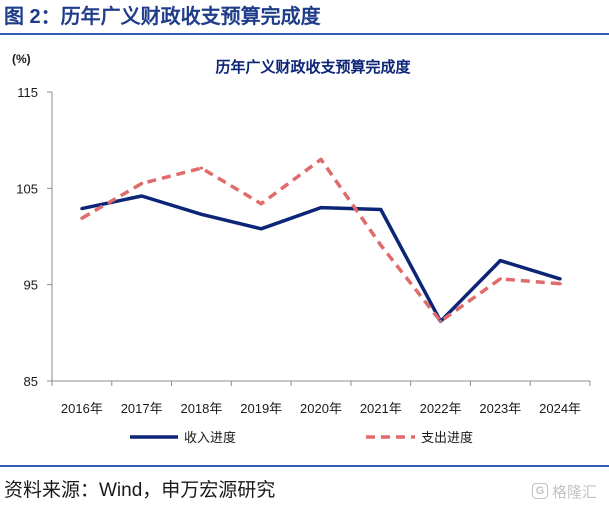 The width and height of the screenshot is (609, 505). Describe the element at coordinates (21, 59) in the screenshot. I see `y-axis-unit-label: (%)` at that location.